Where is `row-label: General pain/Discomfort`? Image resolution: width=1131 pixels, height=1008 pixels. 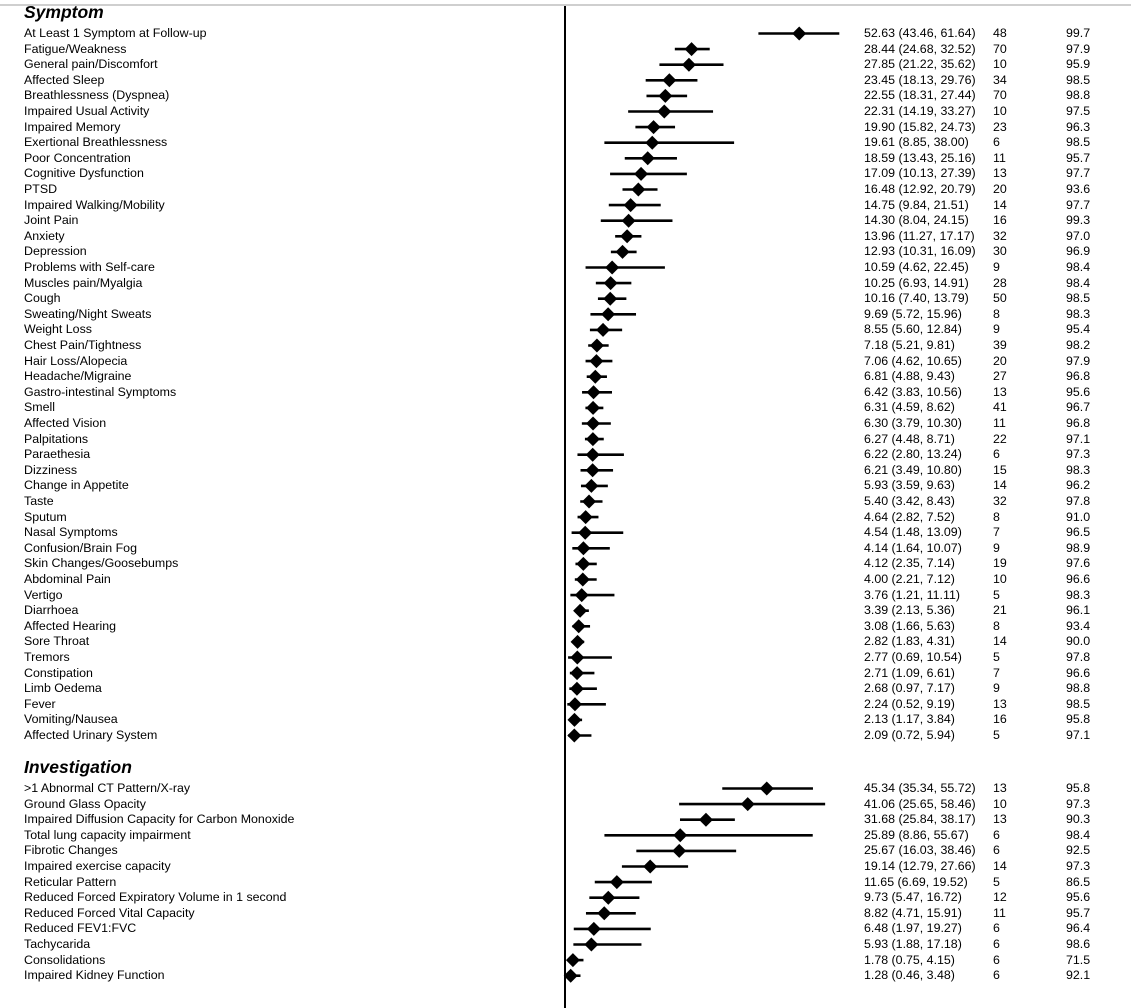
row-label: General pain/Discomfort is located at coordinates (91, 64).